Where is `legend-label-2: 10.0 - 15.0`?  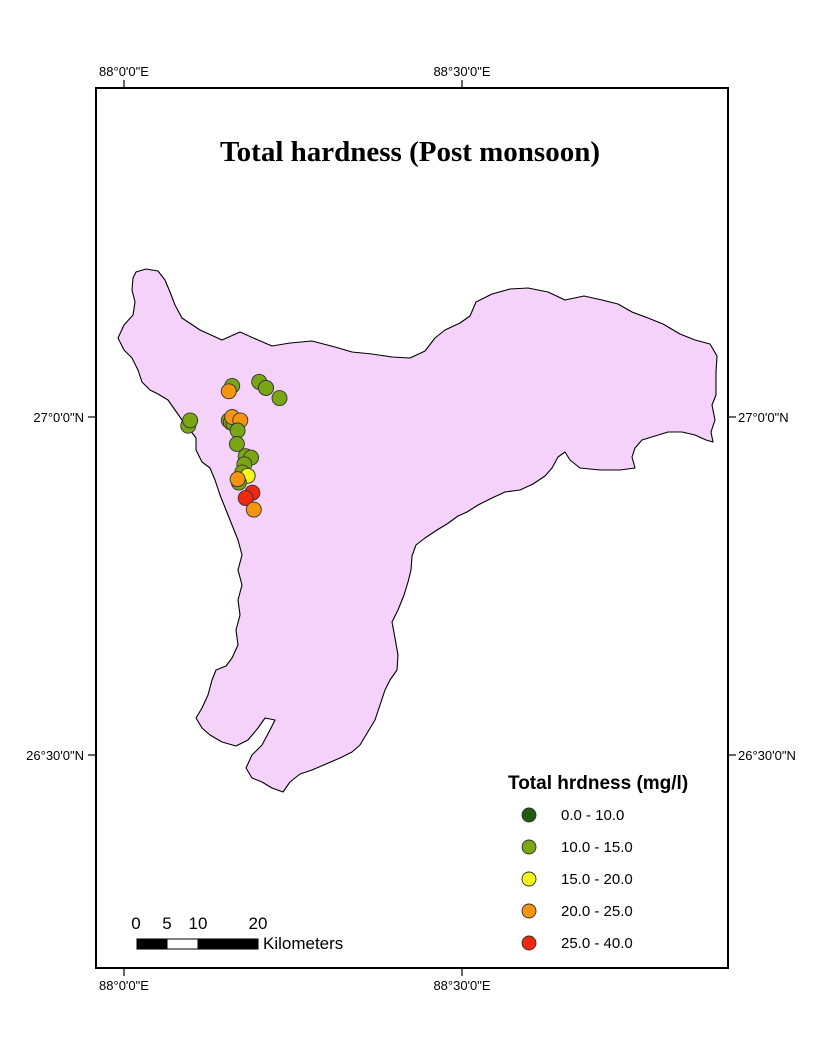 legend-label-2: 10.0 - 15.0 is located at coordinates (597, 847).